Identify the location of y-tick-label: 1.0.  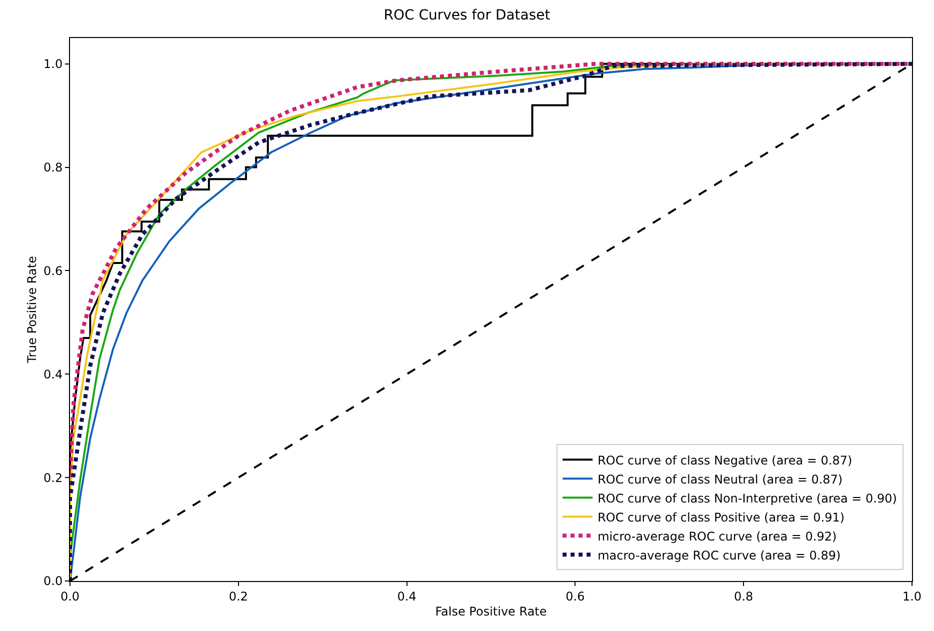
(53, 64).